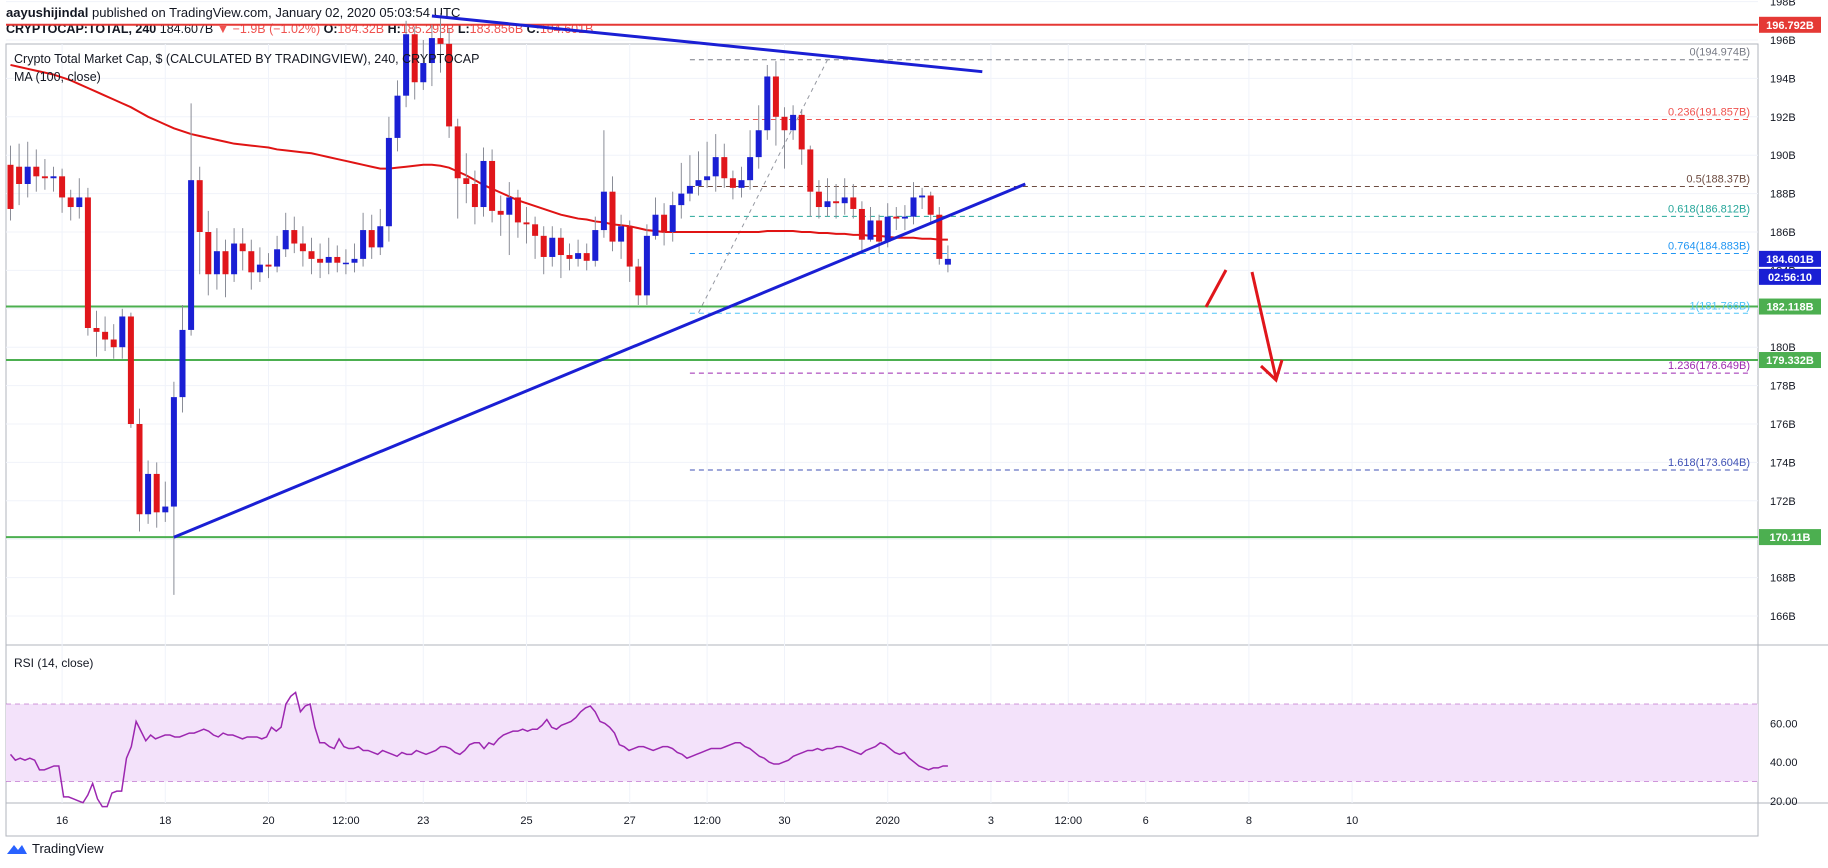 The width and height of the screenshot is (1828, 868). I want to click on time-tick: 2020, so click(887, 821).